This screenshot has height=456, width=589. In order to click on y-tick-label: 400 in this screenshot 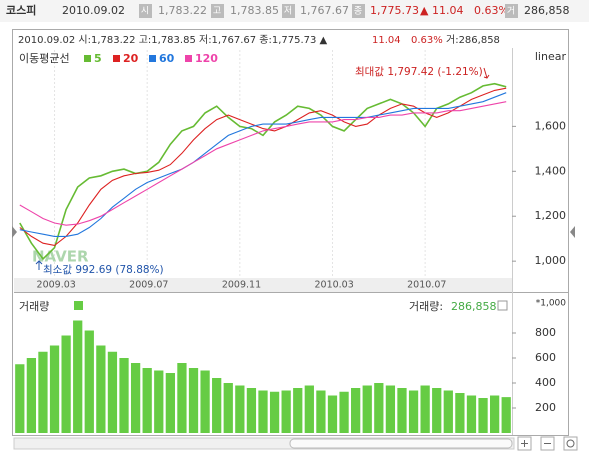, I will do `click(545, 382)`.